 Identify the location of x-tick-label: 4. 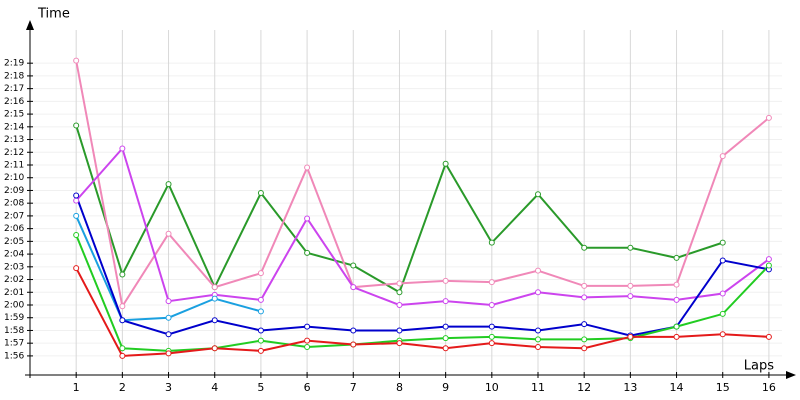
(214, 387).